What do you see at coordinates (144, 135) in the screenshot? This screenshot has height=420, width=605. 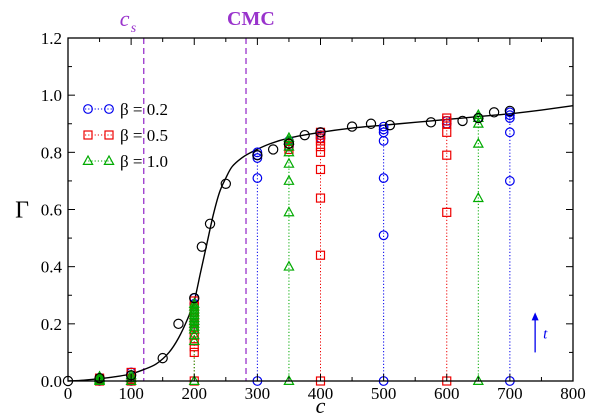 I see `legend-label-0-5: β = 0.5` at bounding box center [144, 135].